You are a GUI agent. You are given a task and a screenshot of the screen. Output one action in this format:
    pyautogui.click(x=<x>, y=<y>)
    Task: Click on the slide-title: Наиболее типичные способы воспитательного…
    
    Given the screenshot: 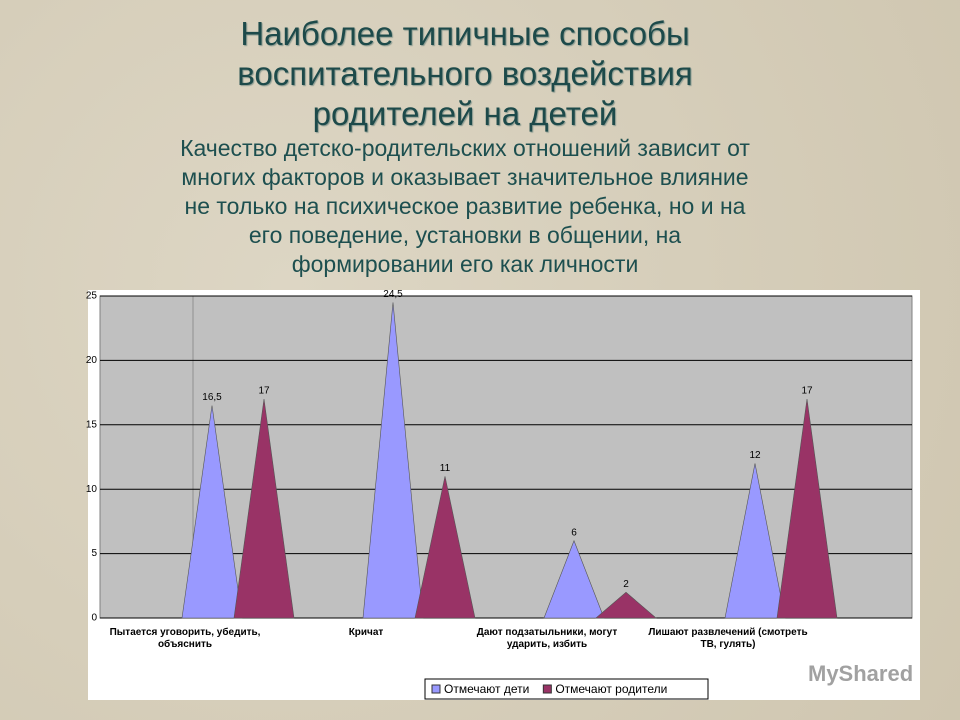 What is the action you would take?
    pyautogui.click(x=465, y=74)
    